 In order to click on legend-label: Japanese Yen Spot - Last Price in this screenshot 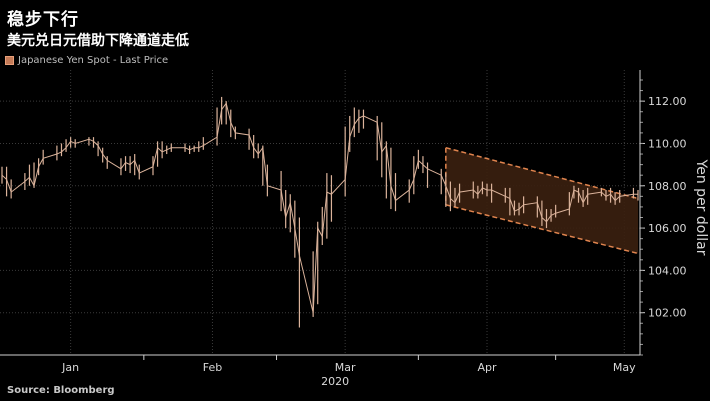, I will do `click(93, 60)`.